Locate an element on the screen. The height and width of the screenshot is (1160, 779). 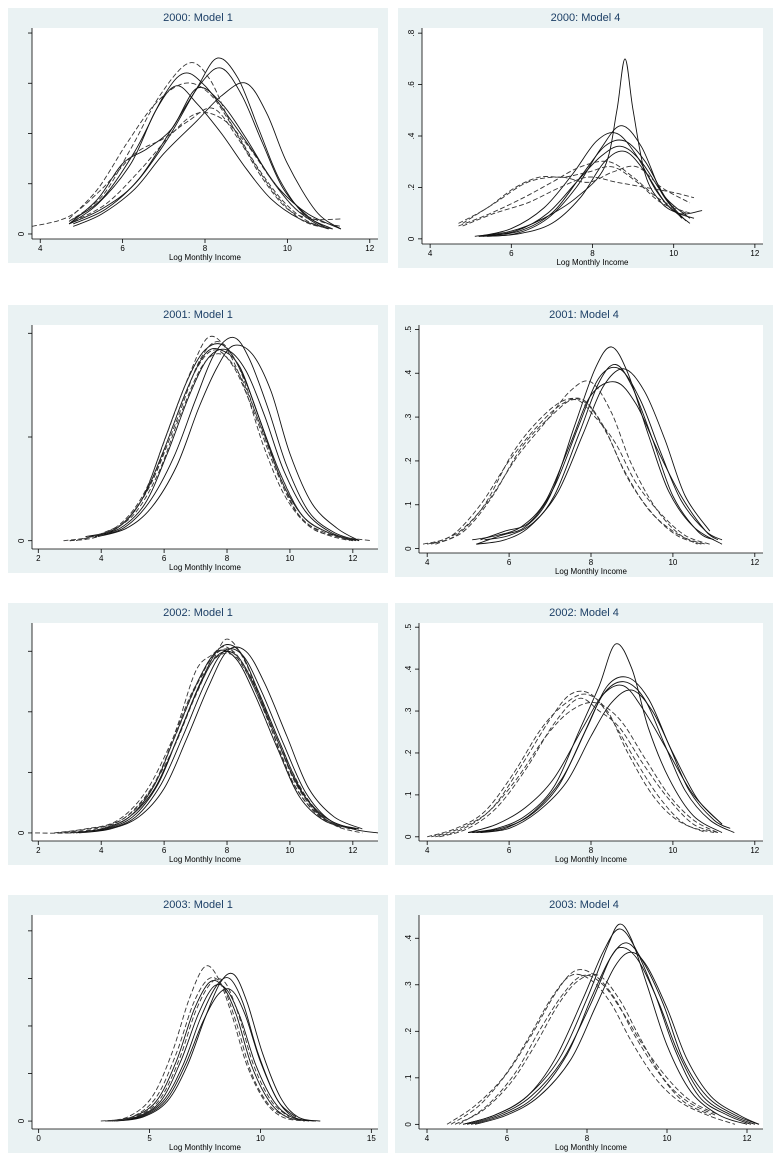
chart-2000-model-1-panel: 2000: Model 1 4 6 8 10 12 0 Log Monthly Income is located at coordinates (198, 135).